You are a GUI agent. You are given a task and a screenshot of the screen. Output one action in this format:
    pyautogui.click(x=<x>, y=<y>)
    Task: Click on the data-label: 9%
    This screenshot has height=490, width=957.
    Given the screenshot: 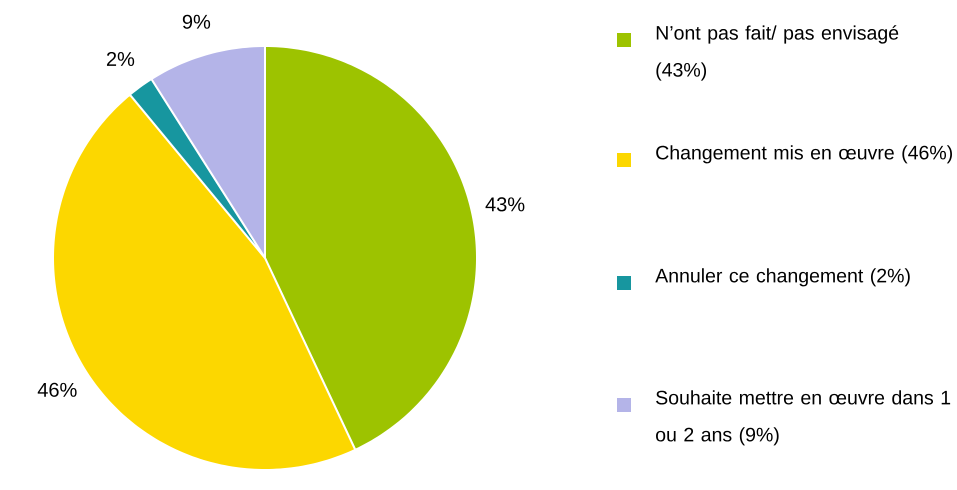 What is the action you would take?
    pyautogui.click(x=196, y=21)
    